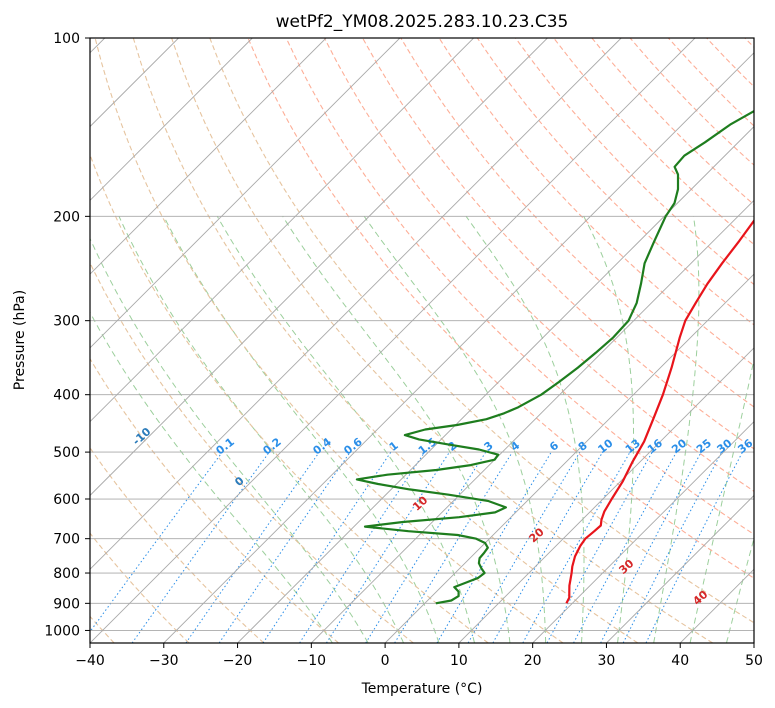  Describe the element at coordinates (754, 661) in the screenshot. I see `x-tick-label: 50` at that location.